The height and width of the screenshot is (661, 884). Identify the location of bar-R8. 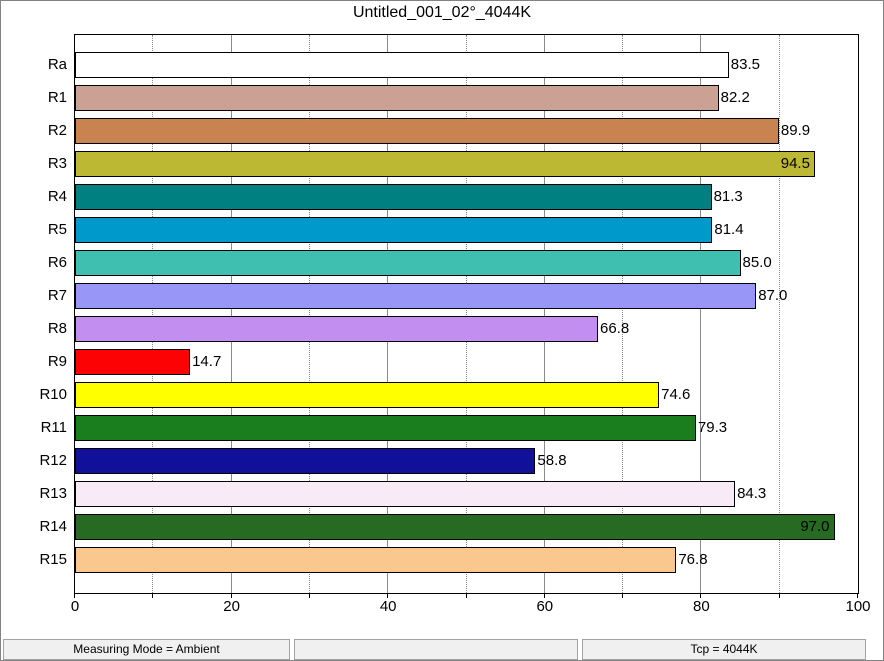
(337, 329).